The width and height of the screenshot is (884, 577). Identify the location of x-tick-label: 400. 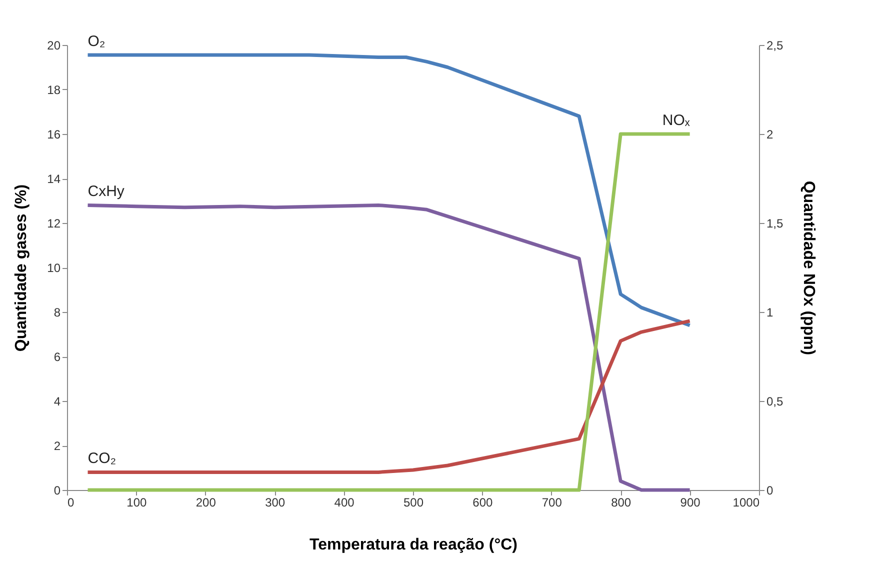
(344, 503).